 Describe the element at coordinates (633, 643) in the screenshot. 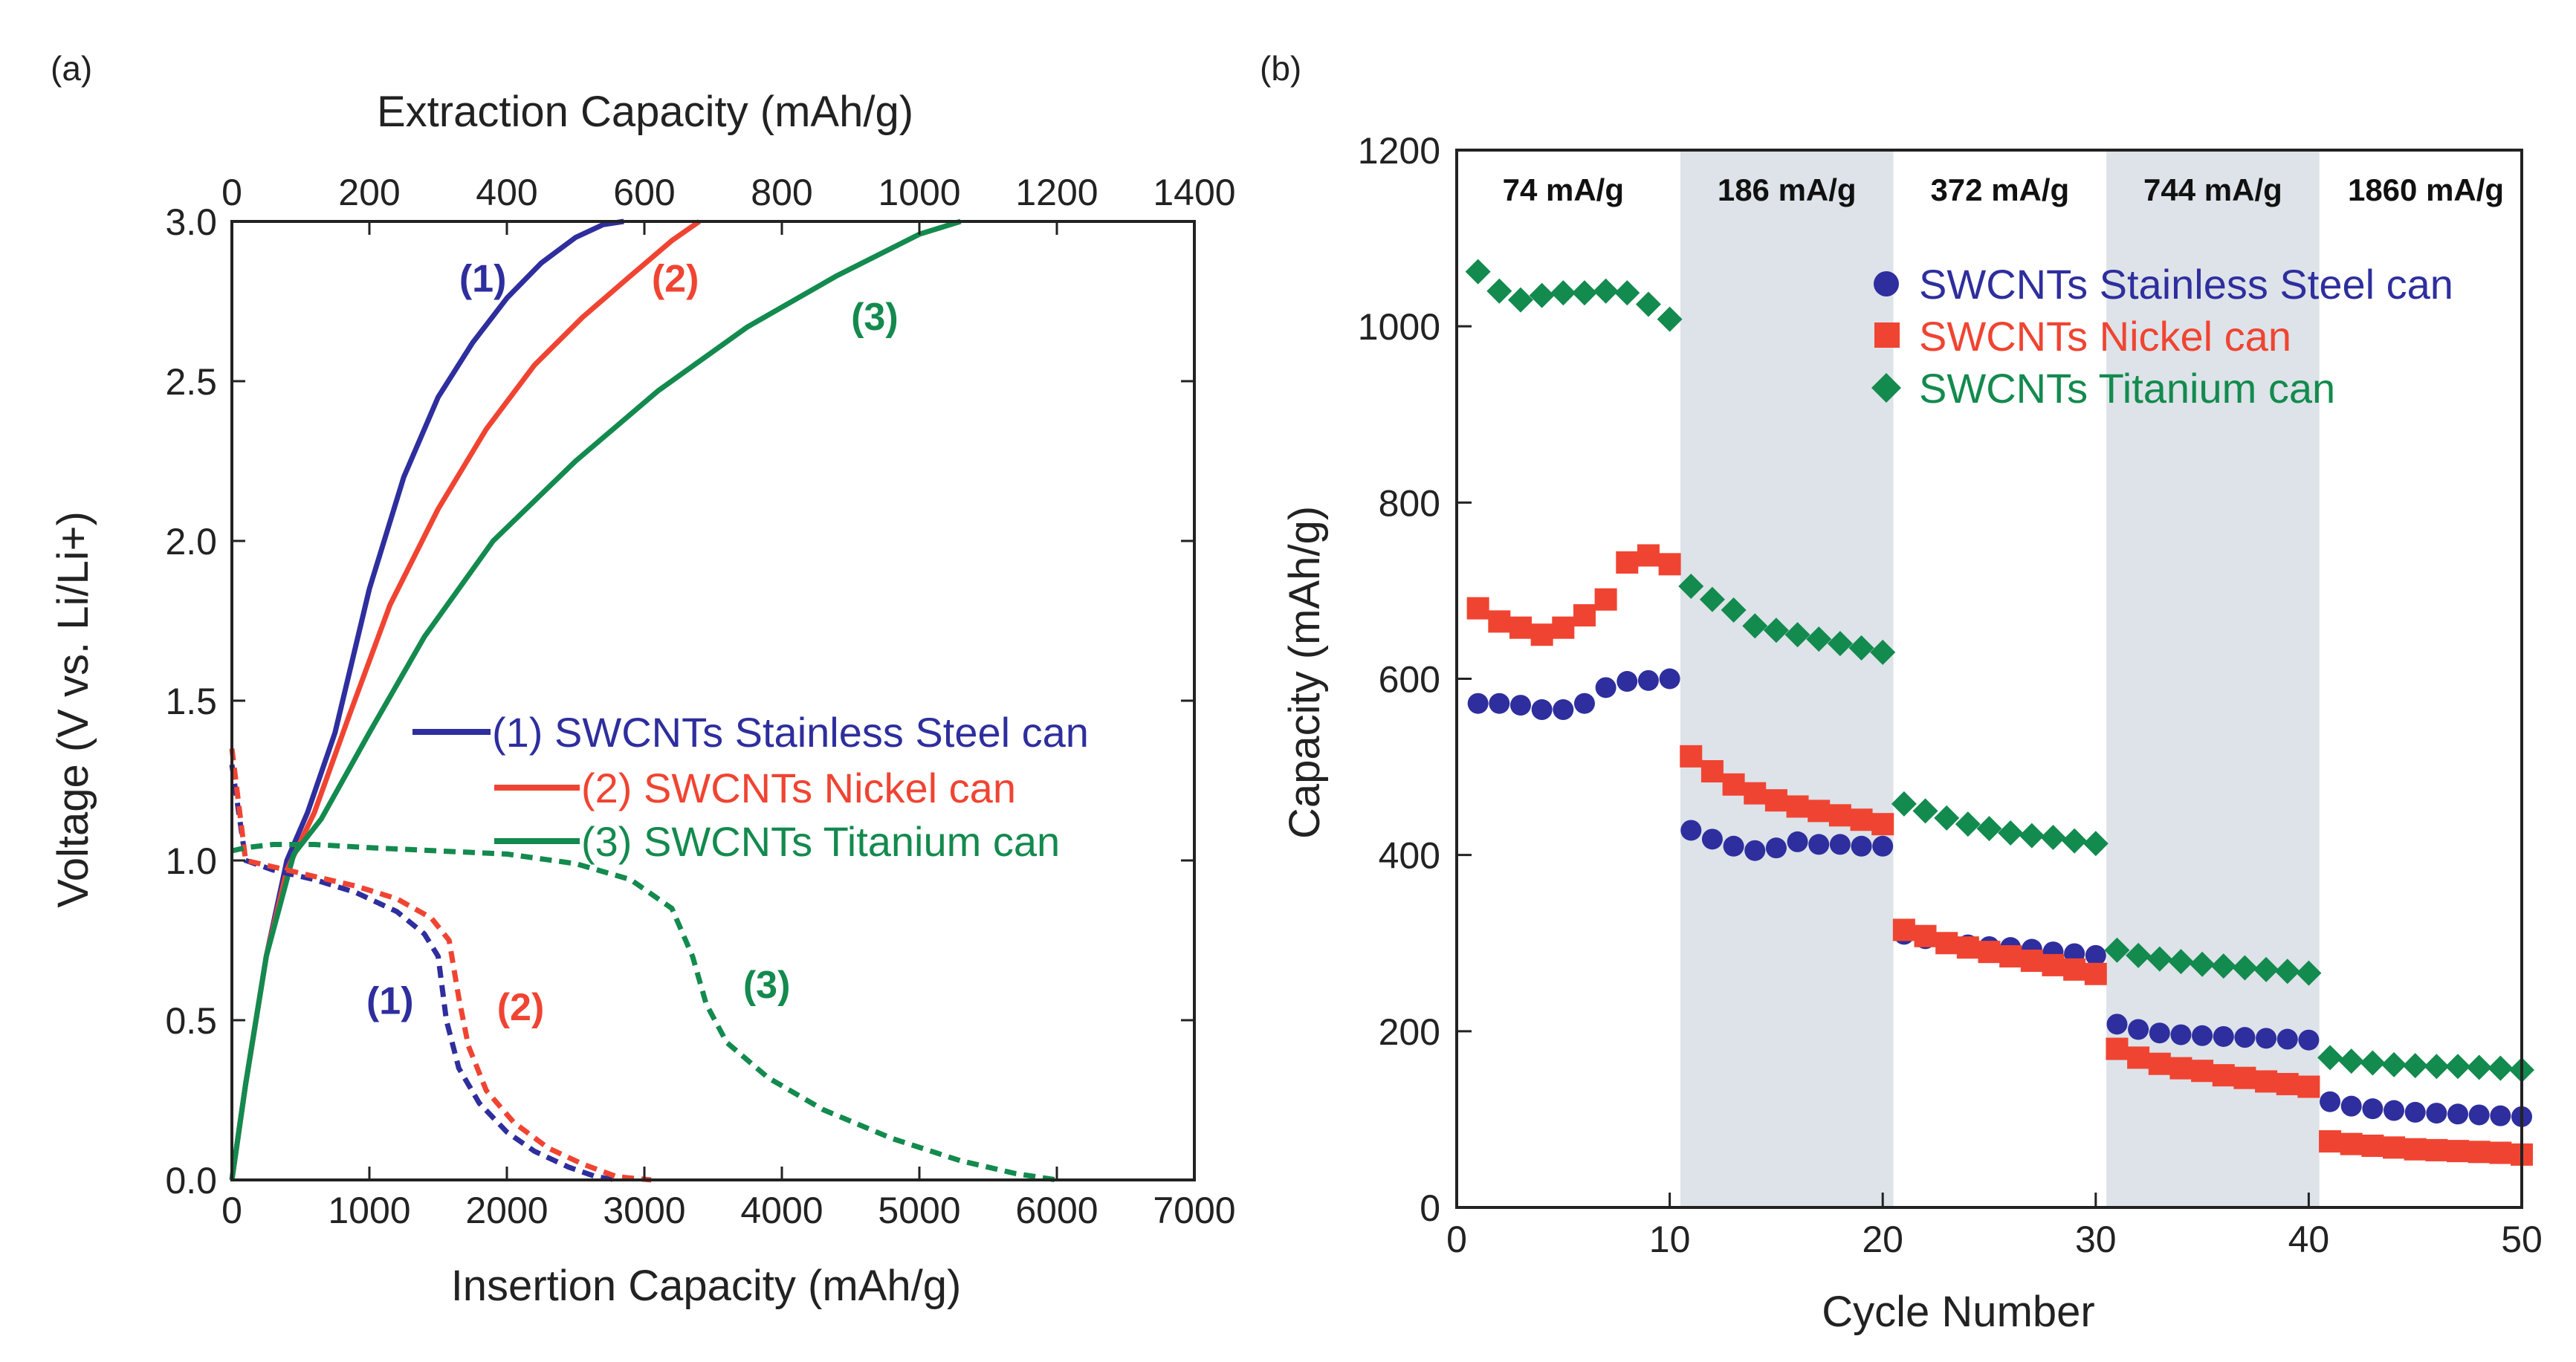

I see `panel-a-annotations: (1) (2) (3) (1) (2) (3)` at that location.